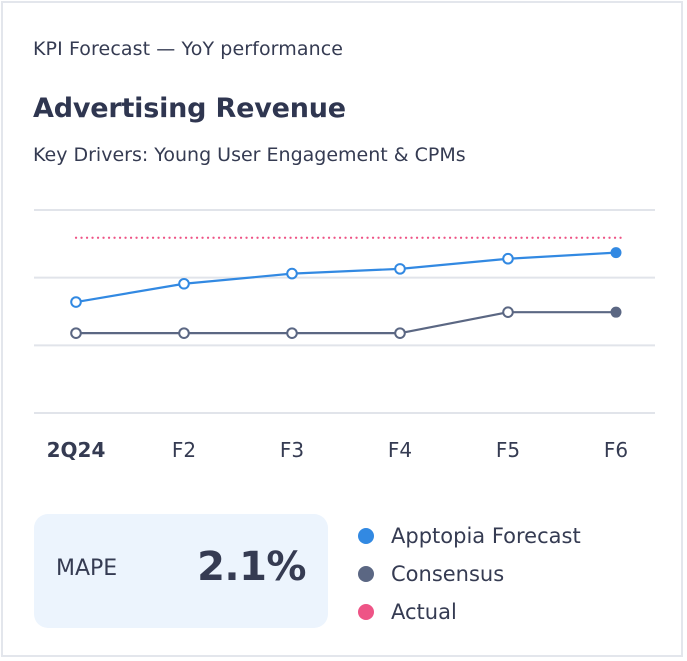 Image resolution: width=687 pixels, height=661 pixels. I want to click on card-title: Advertising Revenue, so click(189, 108).